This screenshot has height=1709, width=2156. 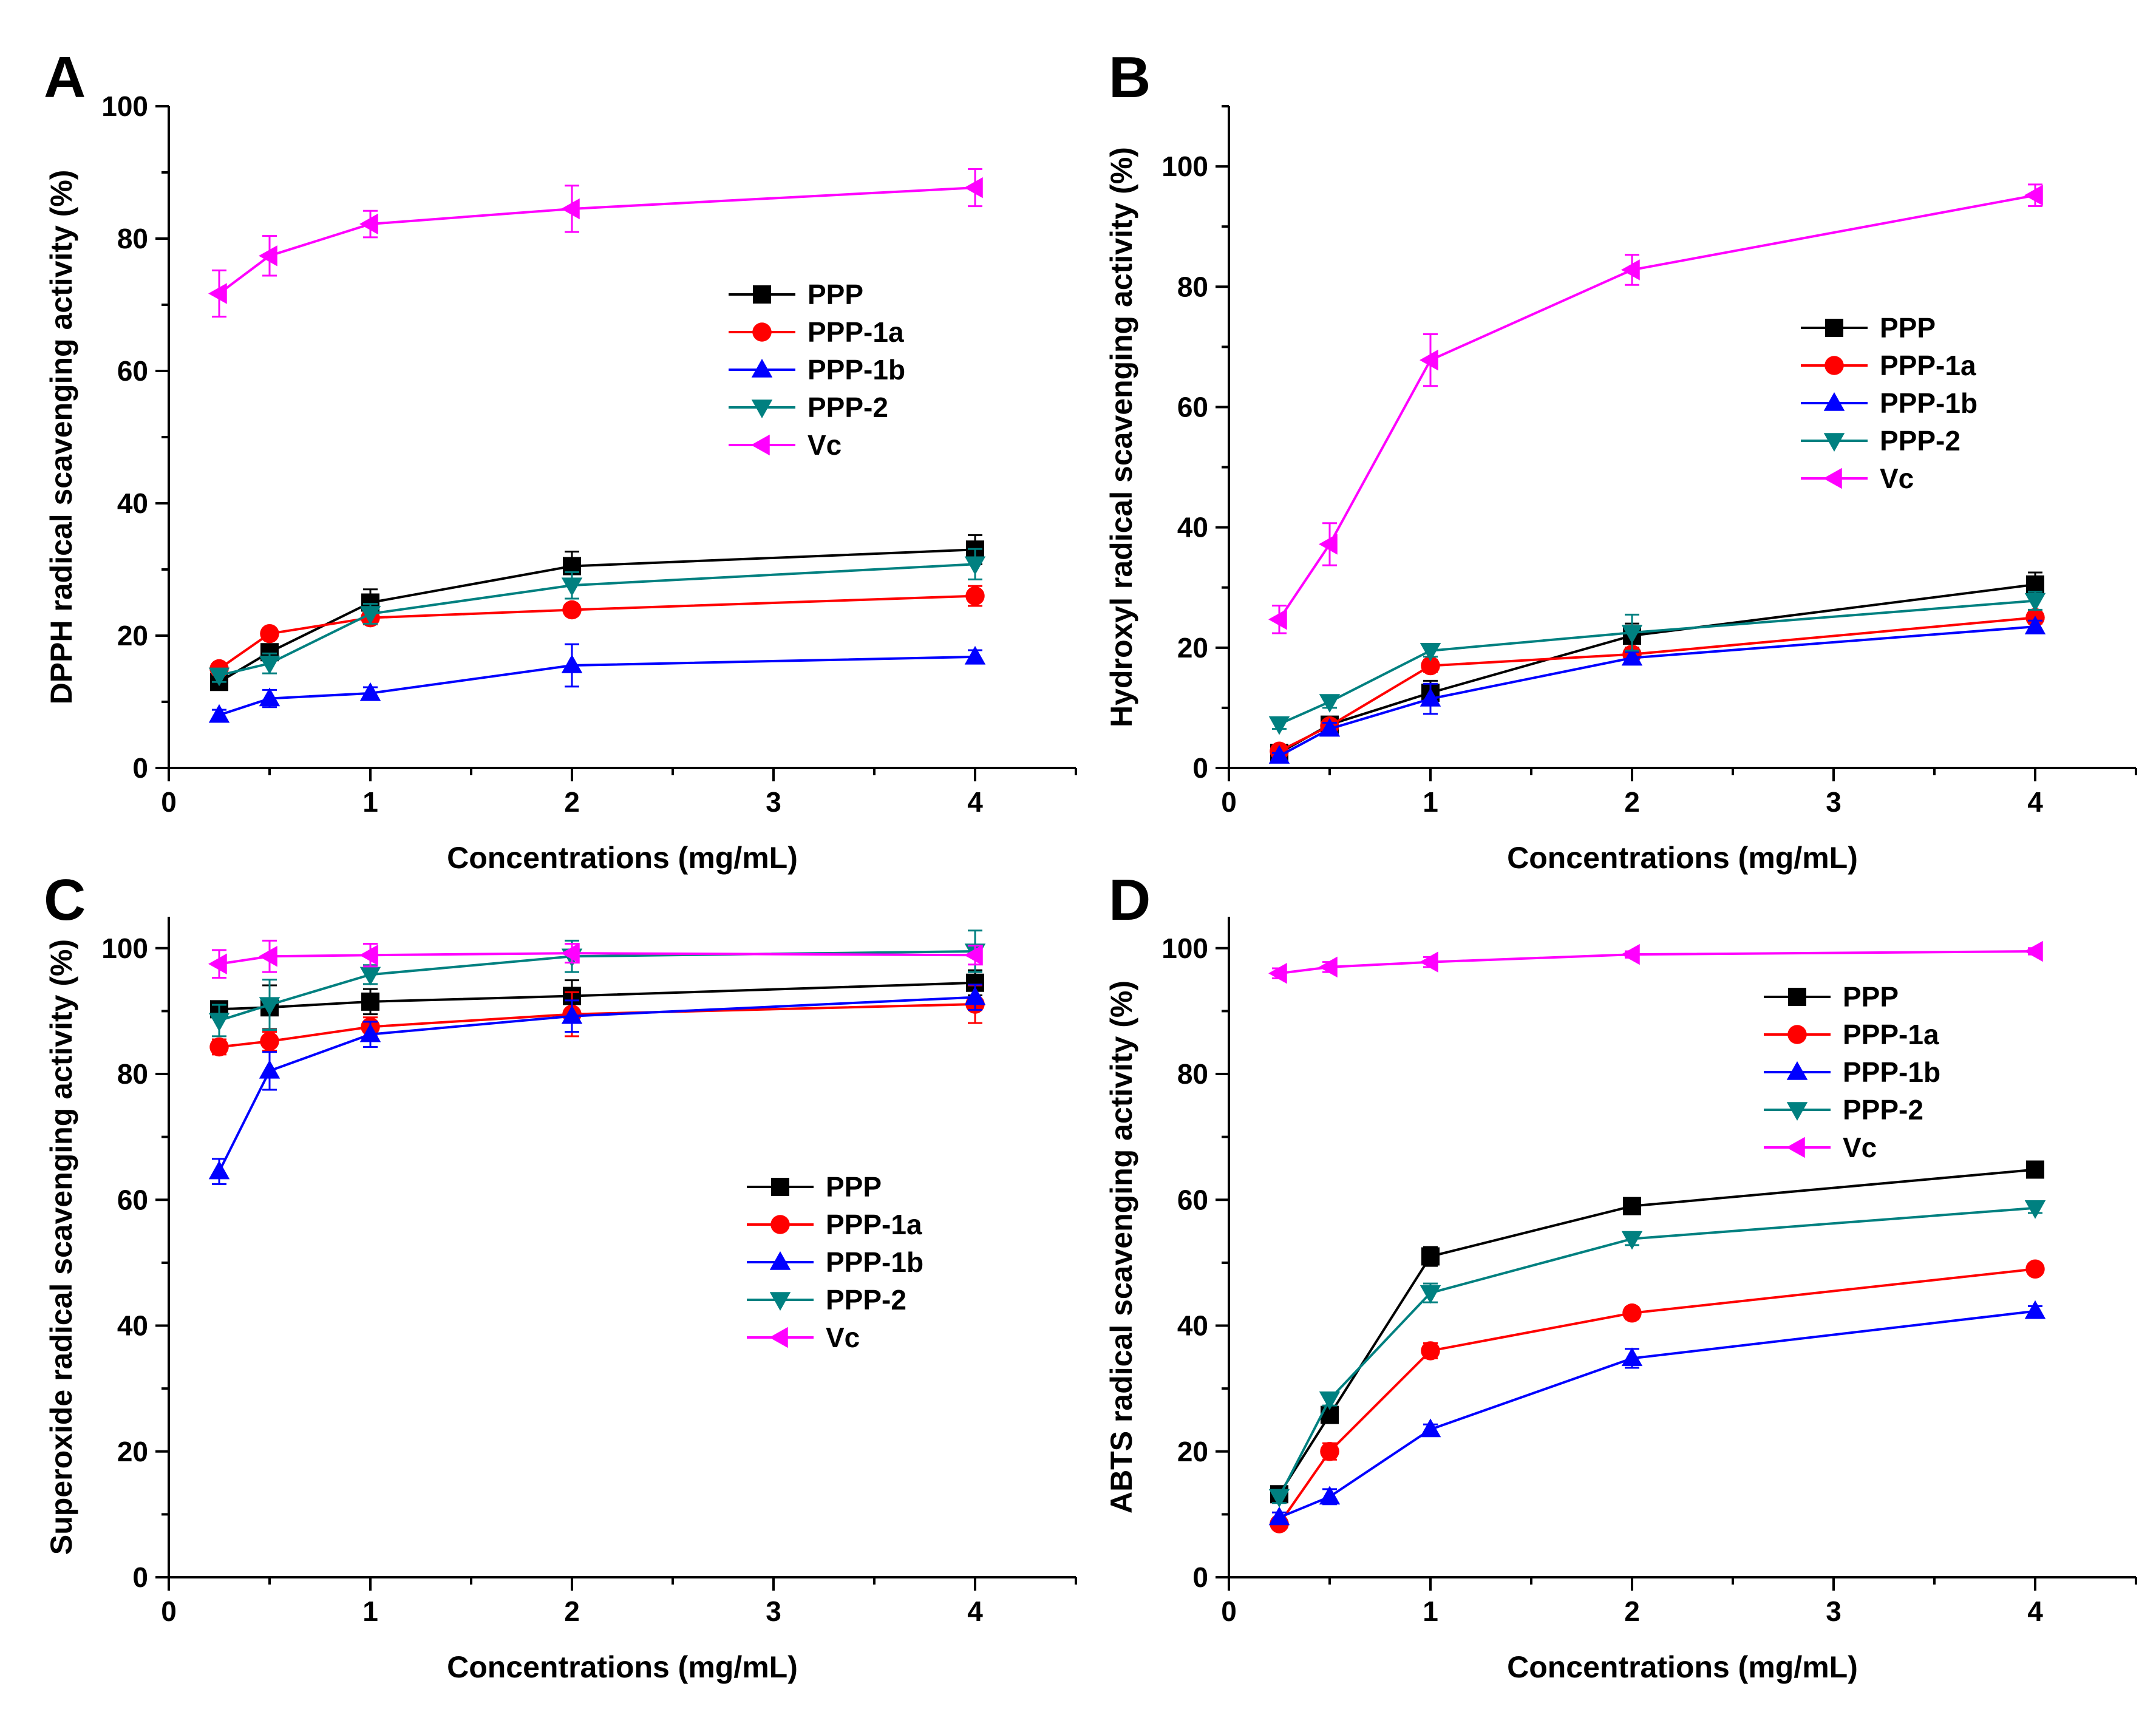 I want to click on legend-label: Vc, so click(x=843, y=1337).